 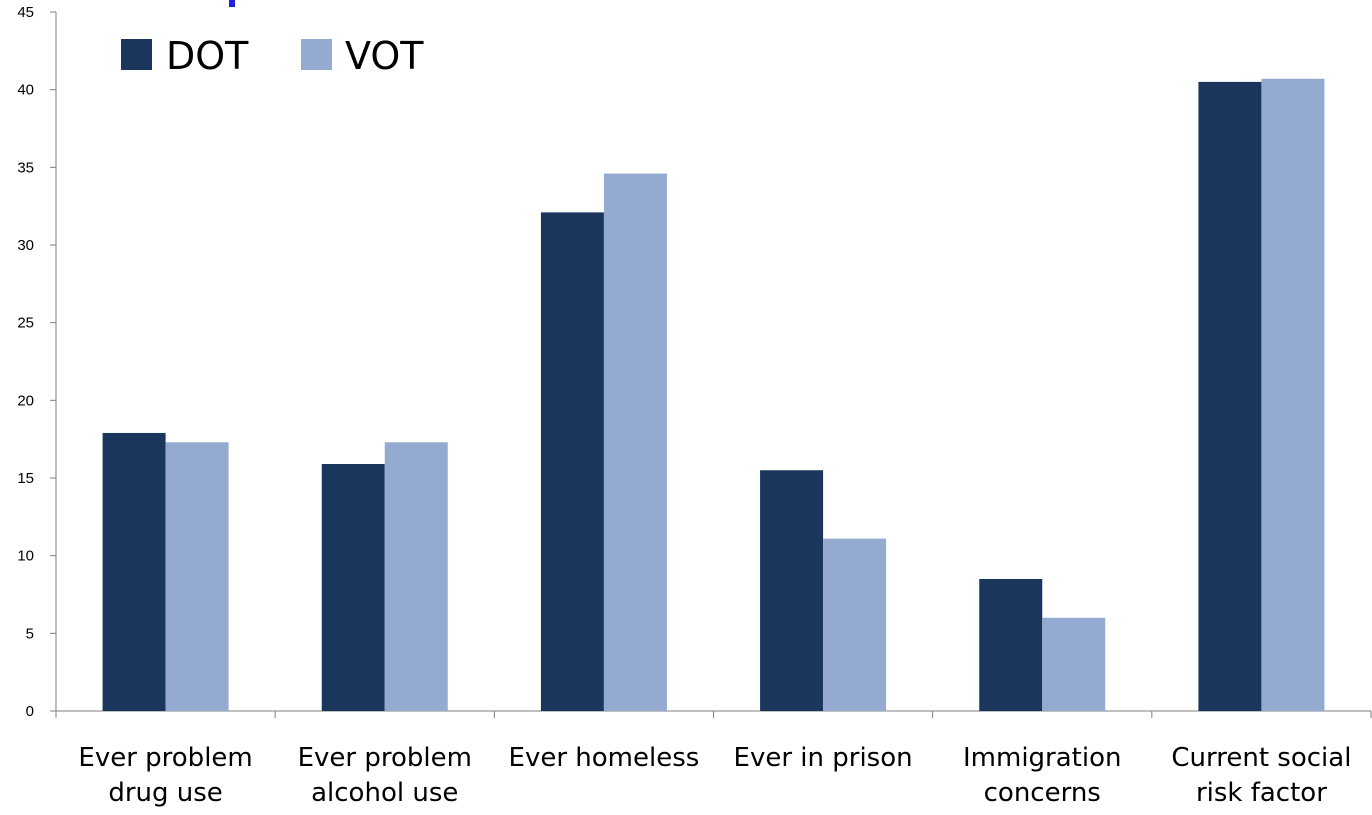 What do you see at coordinates (30, 633) in the screenshot?
I see `y-tick-label: 5` at bounding box center [30, 633].